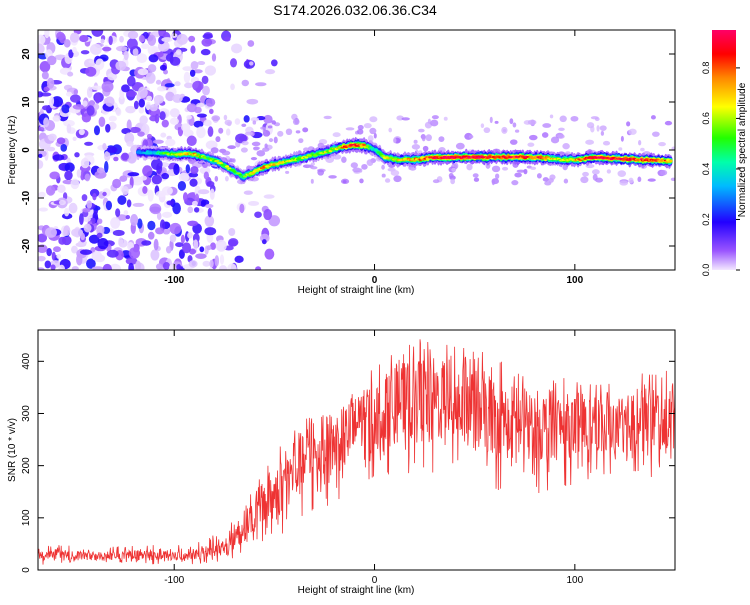 This screenshot has height=605, width=750. Describe the element at coordinates (706, 68) in the screenshot. I see `colorbar-tick-label: 0.8` at that location.